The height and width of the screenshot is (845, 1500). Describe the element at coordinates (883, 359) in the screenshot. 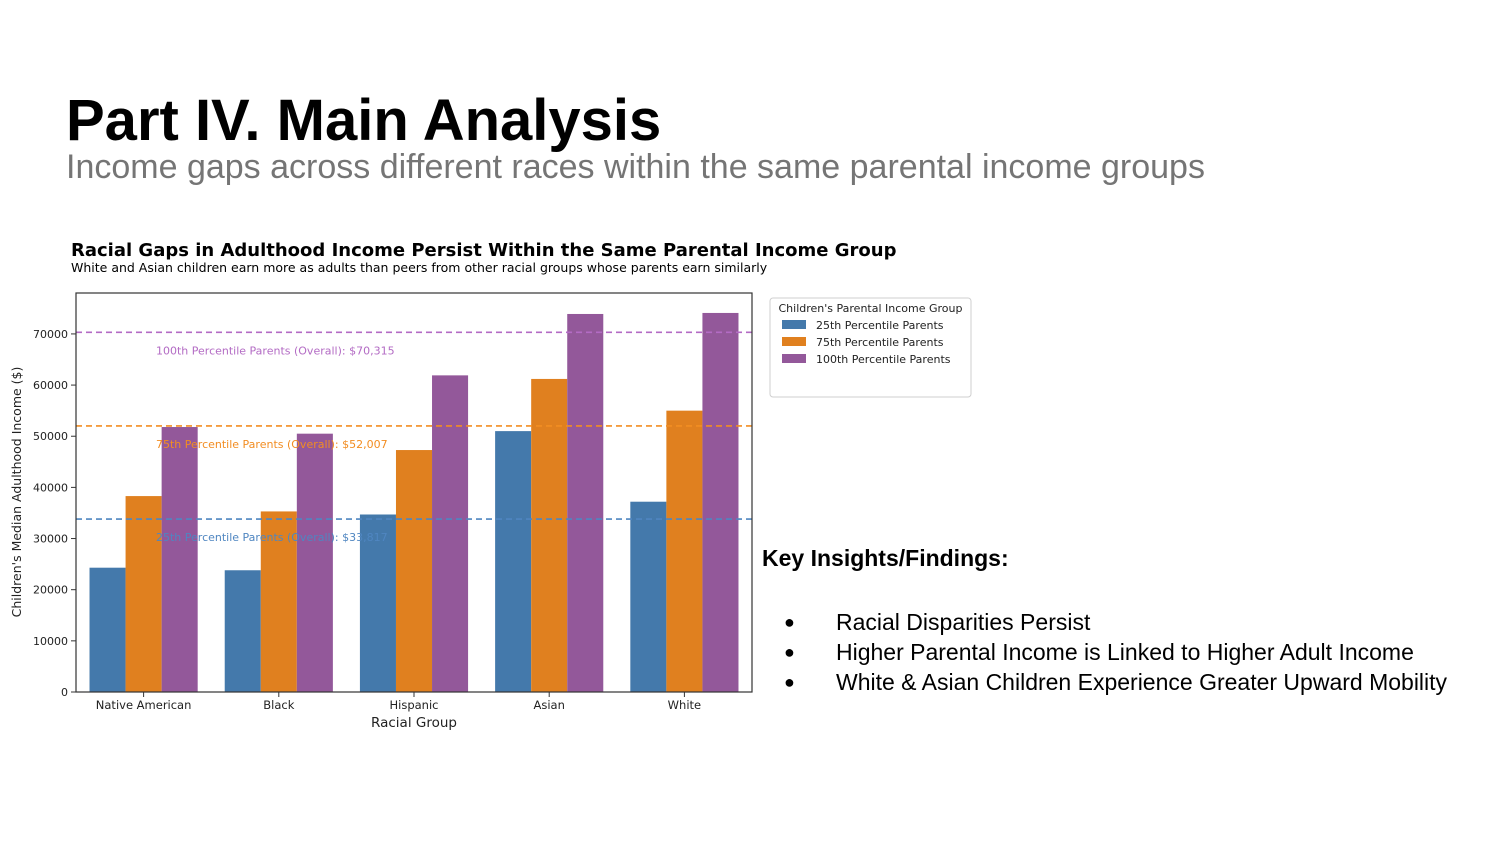

I see `legend-label: 100th Percentile Parents` at that location.